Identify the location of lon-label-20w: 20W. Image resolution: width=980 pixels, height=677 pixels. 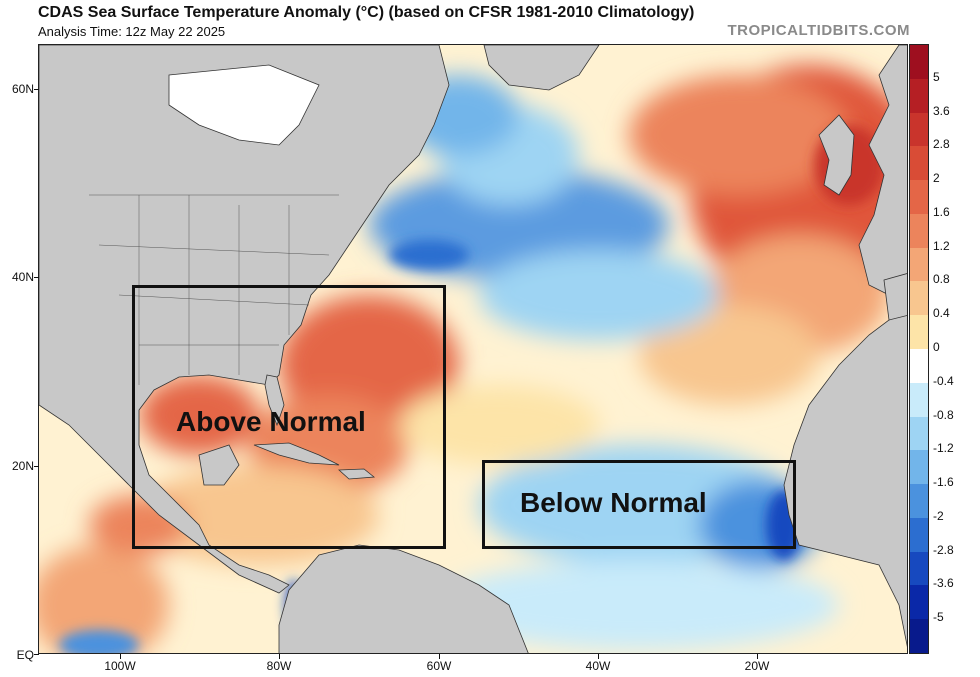
(757, 666).